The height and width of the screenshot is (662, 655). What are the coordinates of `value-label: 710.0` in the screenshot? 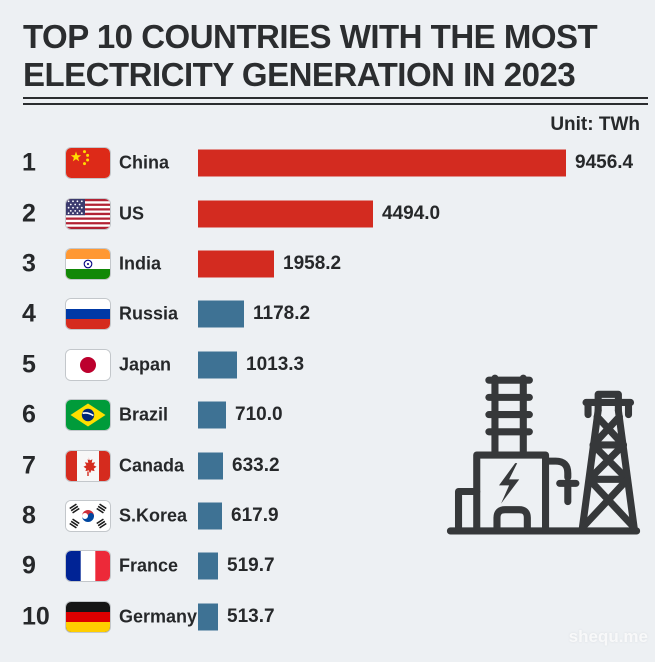 It's located at (259, 415).